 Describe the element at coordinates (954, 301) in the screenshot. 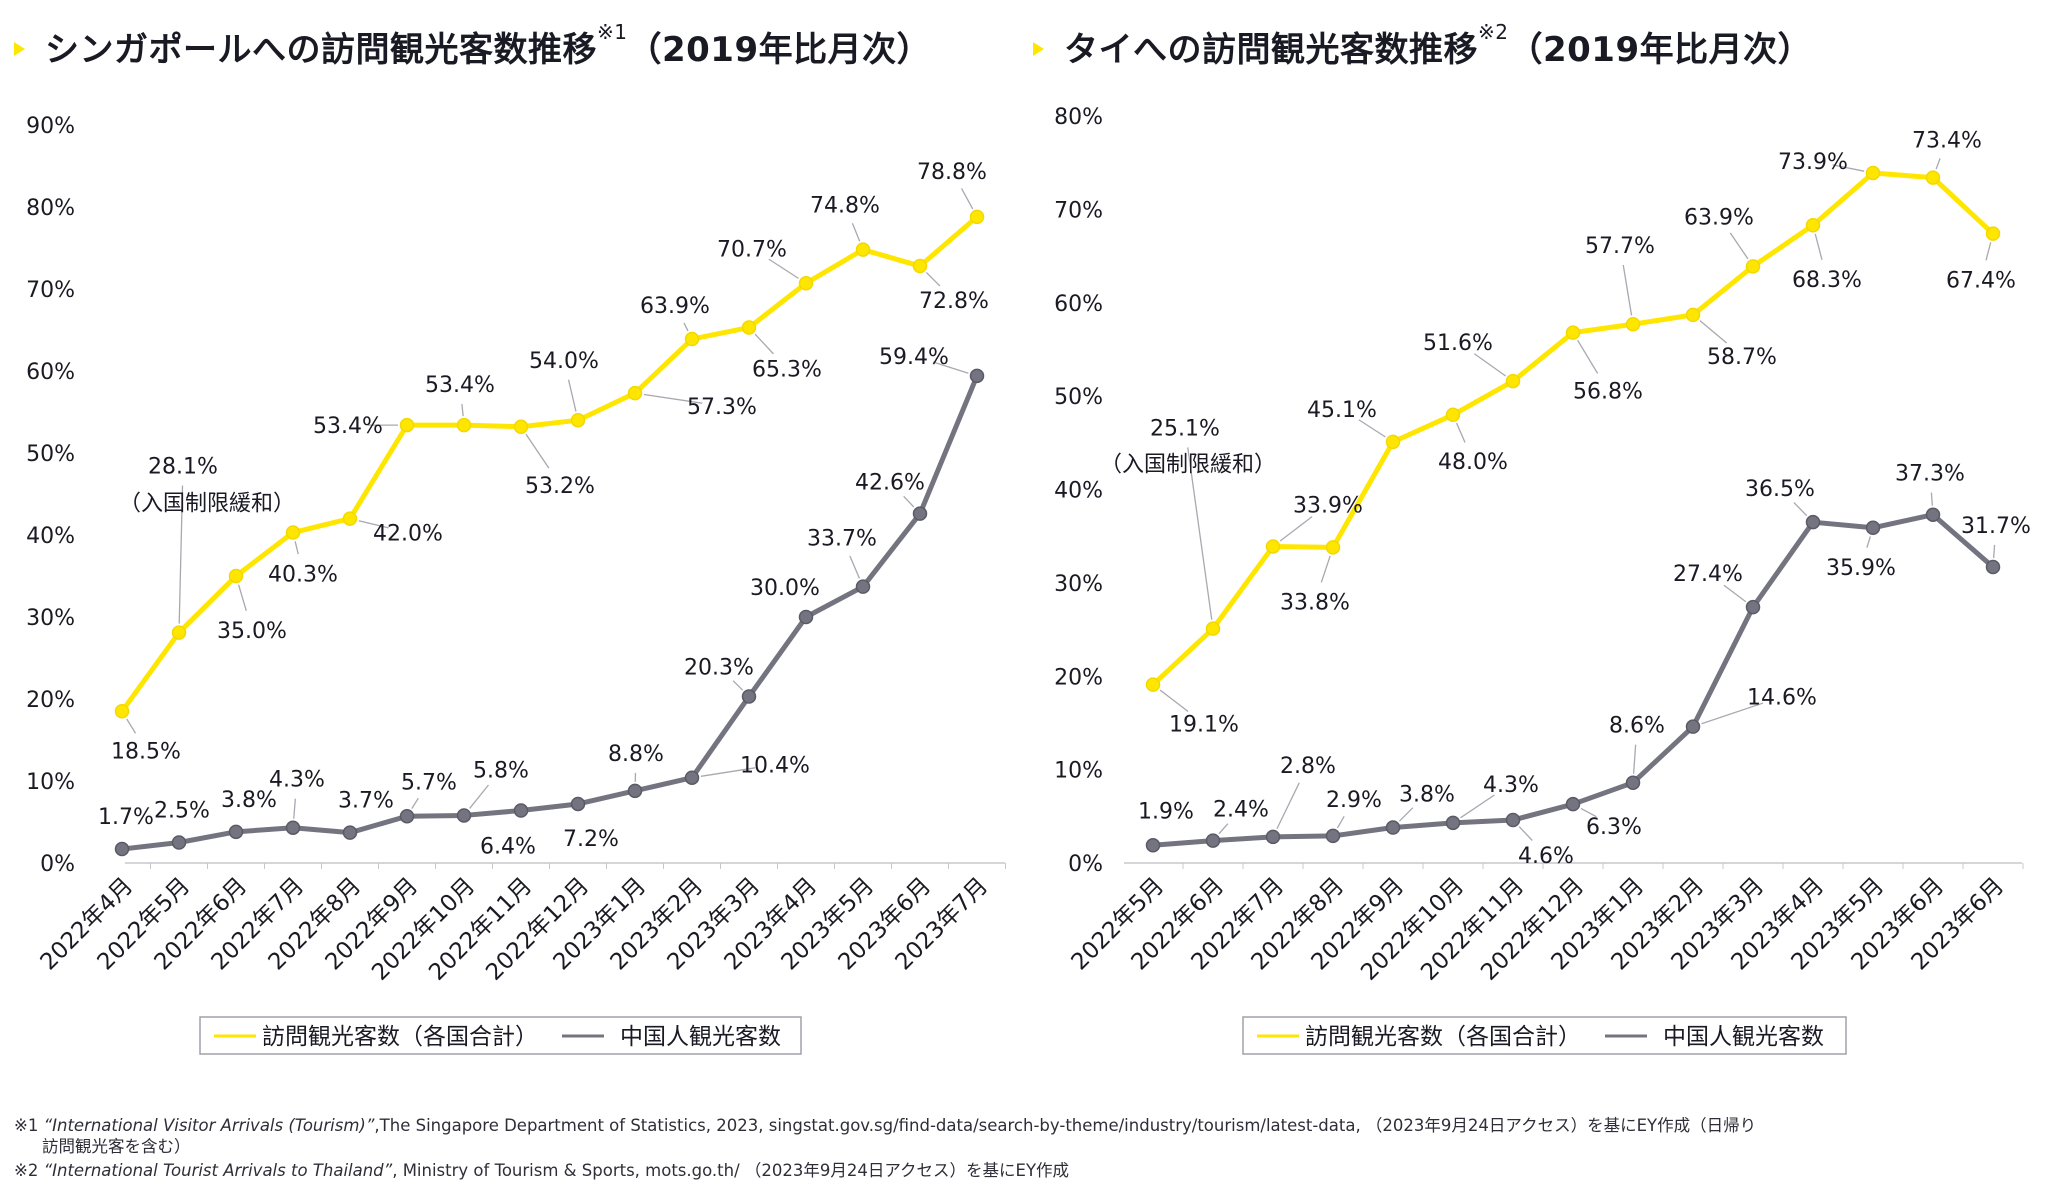

I see `data-label: 72.8%` at that location.